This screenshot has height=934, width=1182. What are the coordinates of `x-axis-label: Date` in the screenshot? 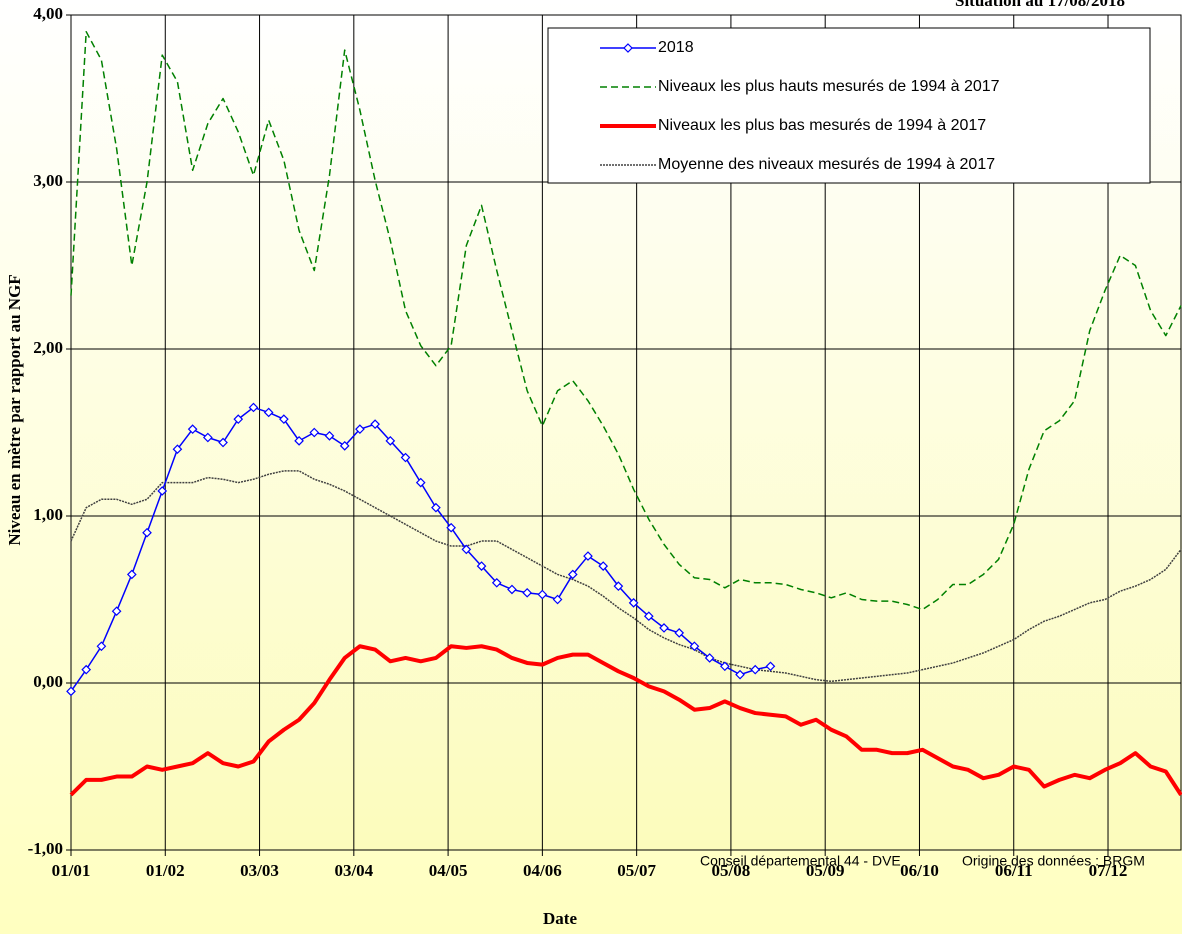 It's located at (560, 918).